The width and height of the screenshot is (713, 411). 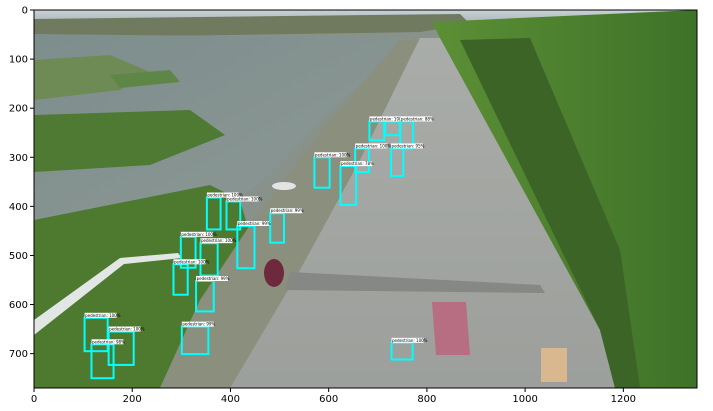 I want to click on y-tick-label: 100, so click(x=18, y=60).